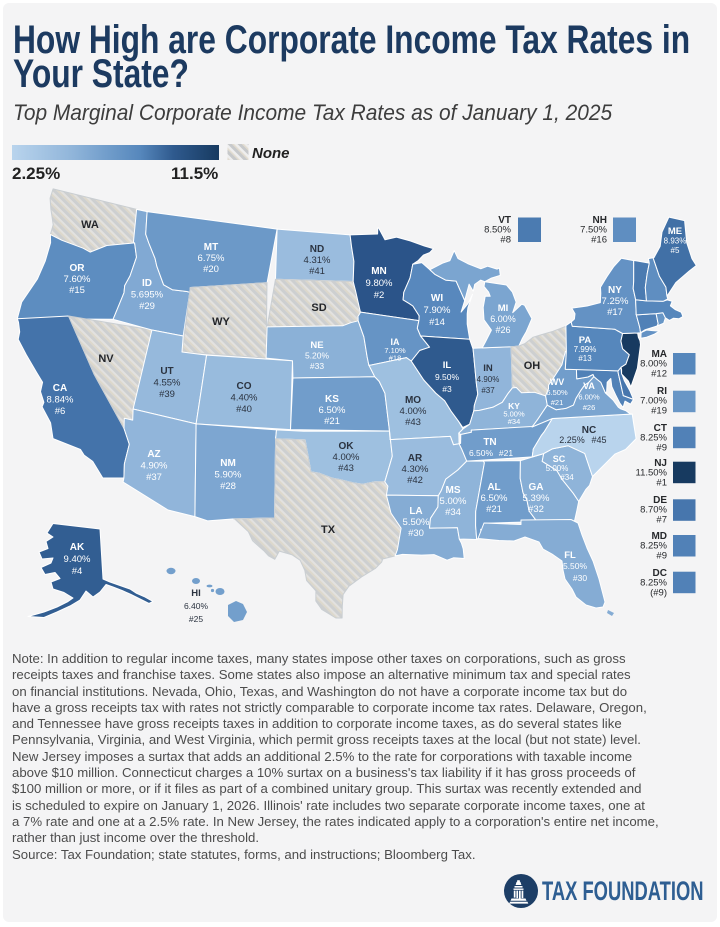  I want to click on svg-text: 7.99%, so click(585, 349).